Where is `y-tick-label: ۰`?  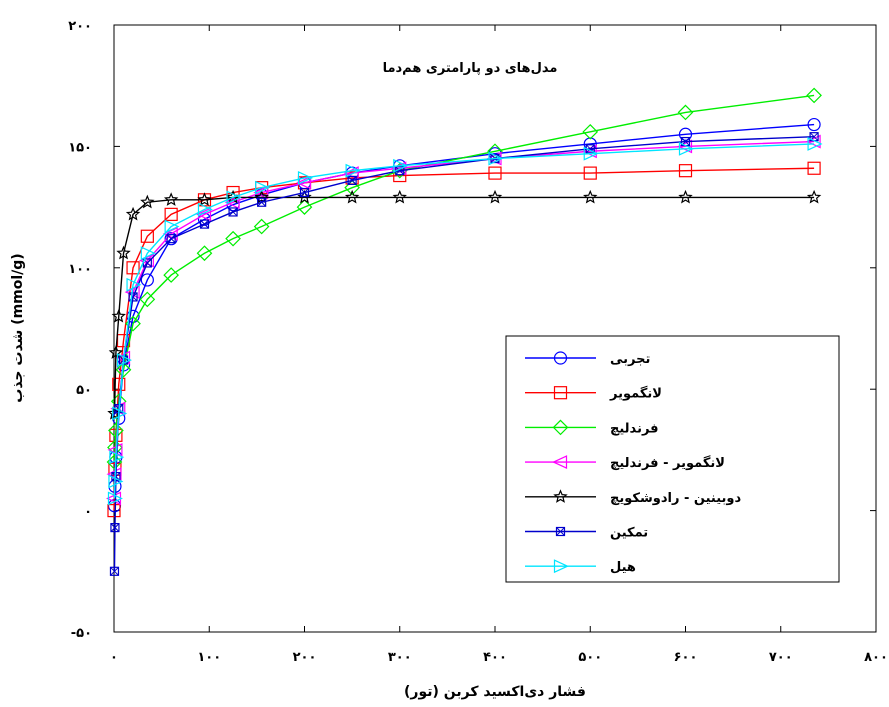 y-tick-label: ۰ is located at coordinates (88, 512).